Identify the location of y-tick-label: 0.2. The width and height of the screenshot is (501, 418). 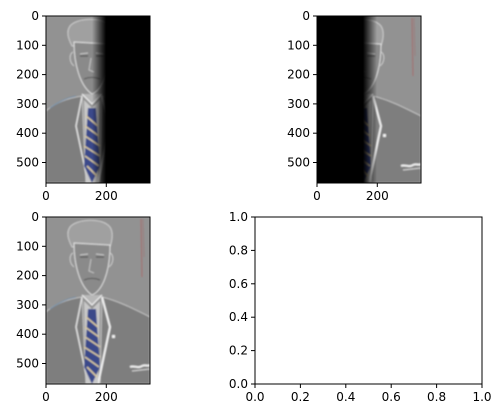
(238, 351).